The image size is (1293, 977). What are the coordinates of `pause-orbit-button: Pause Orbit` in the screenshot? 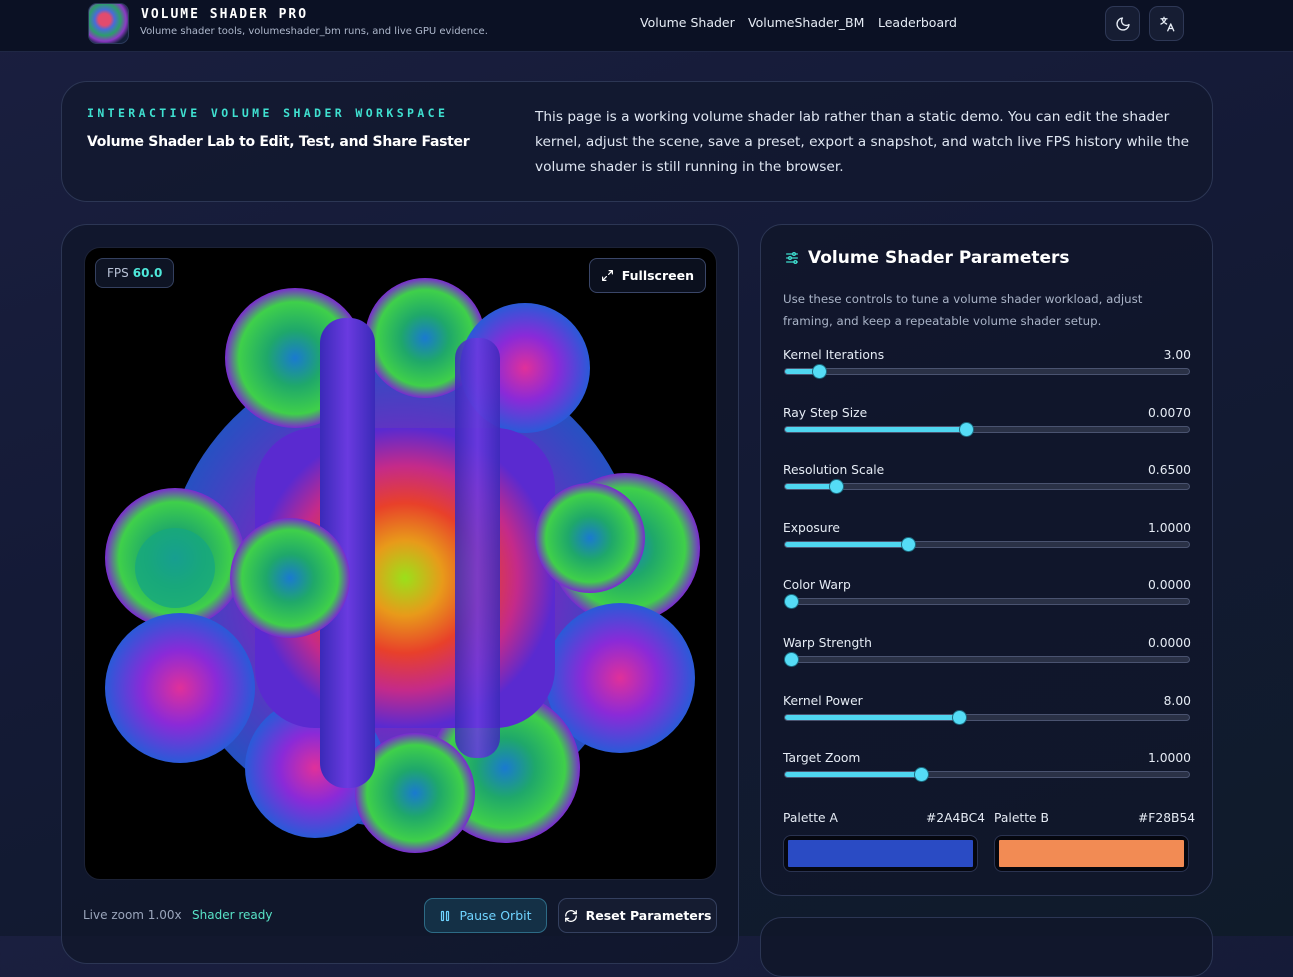 It's located at (485, 915).